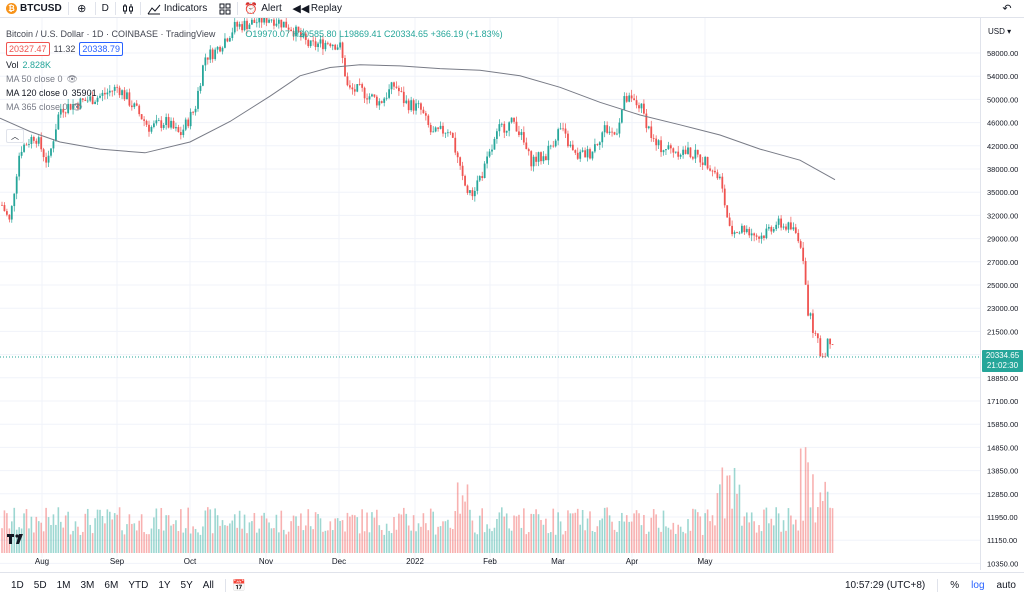  Describe the element at coordinates (68, 8) in the screenshot. I see `divider` at that location.